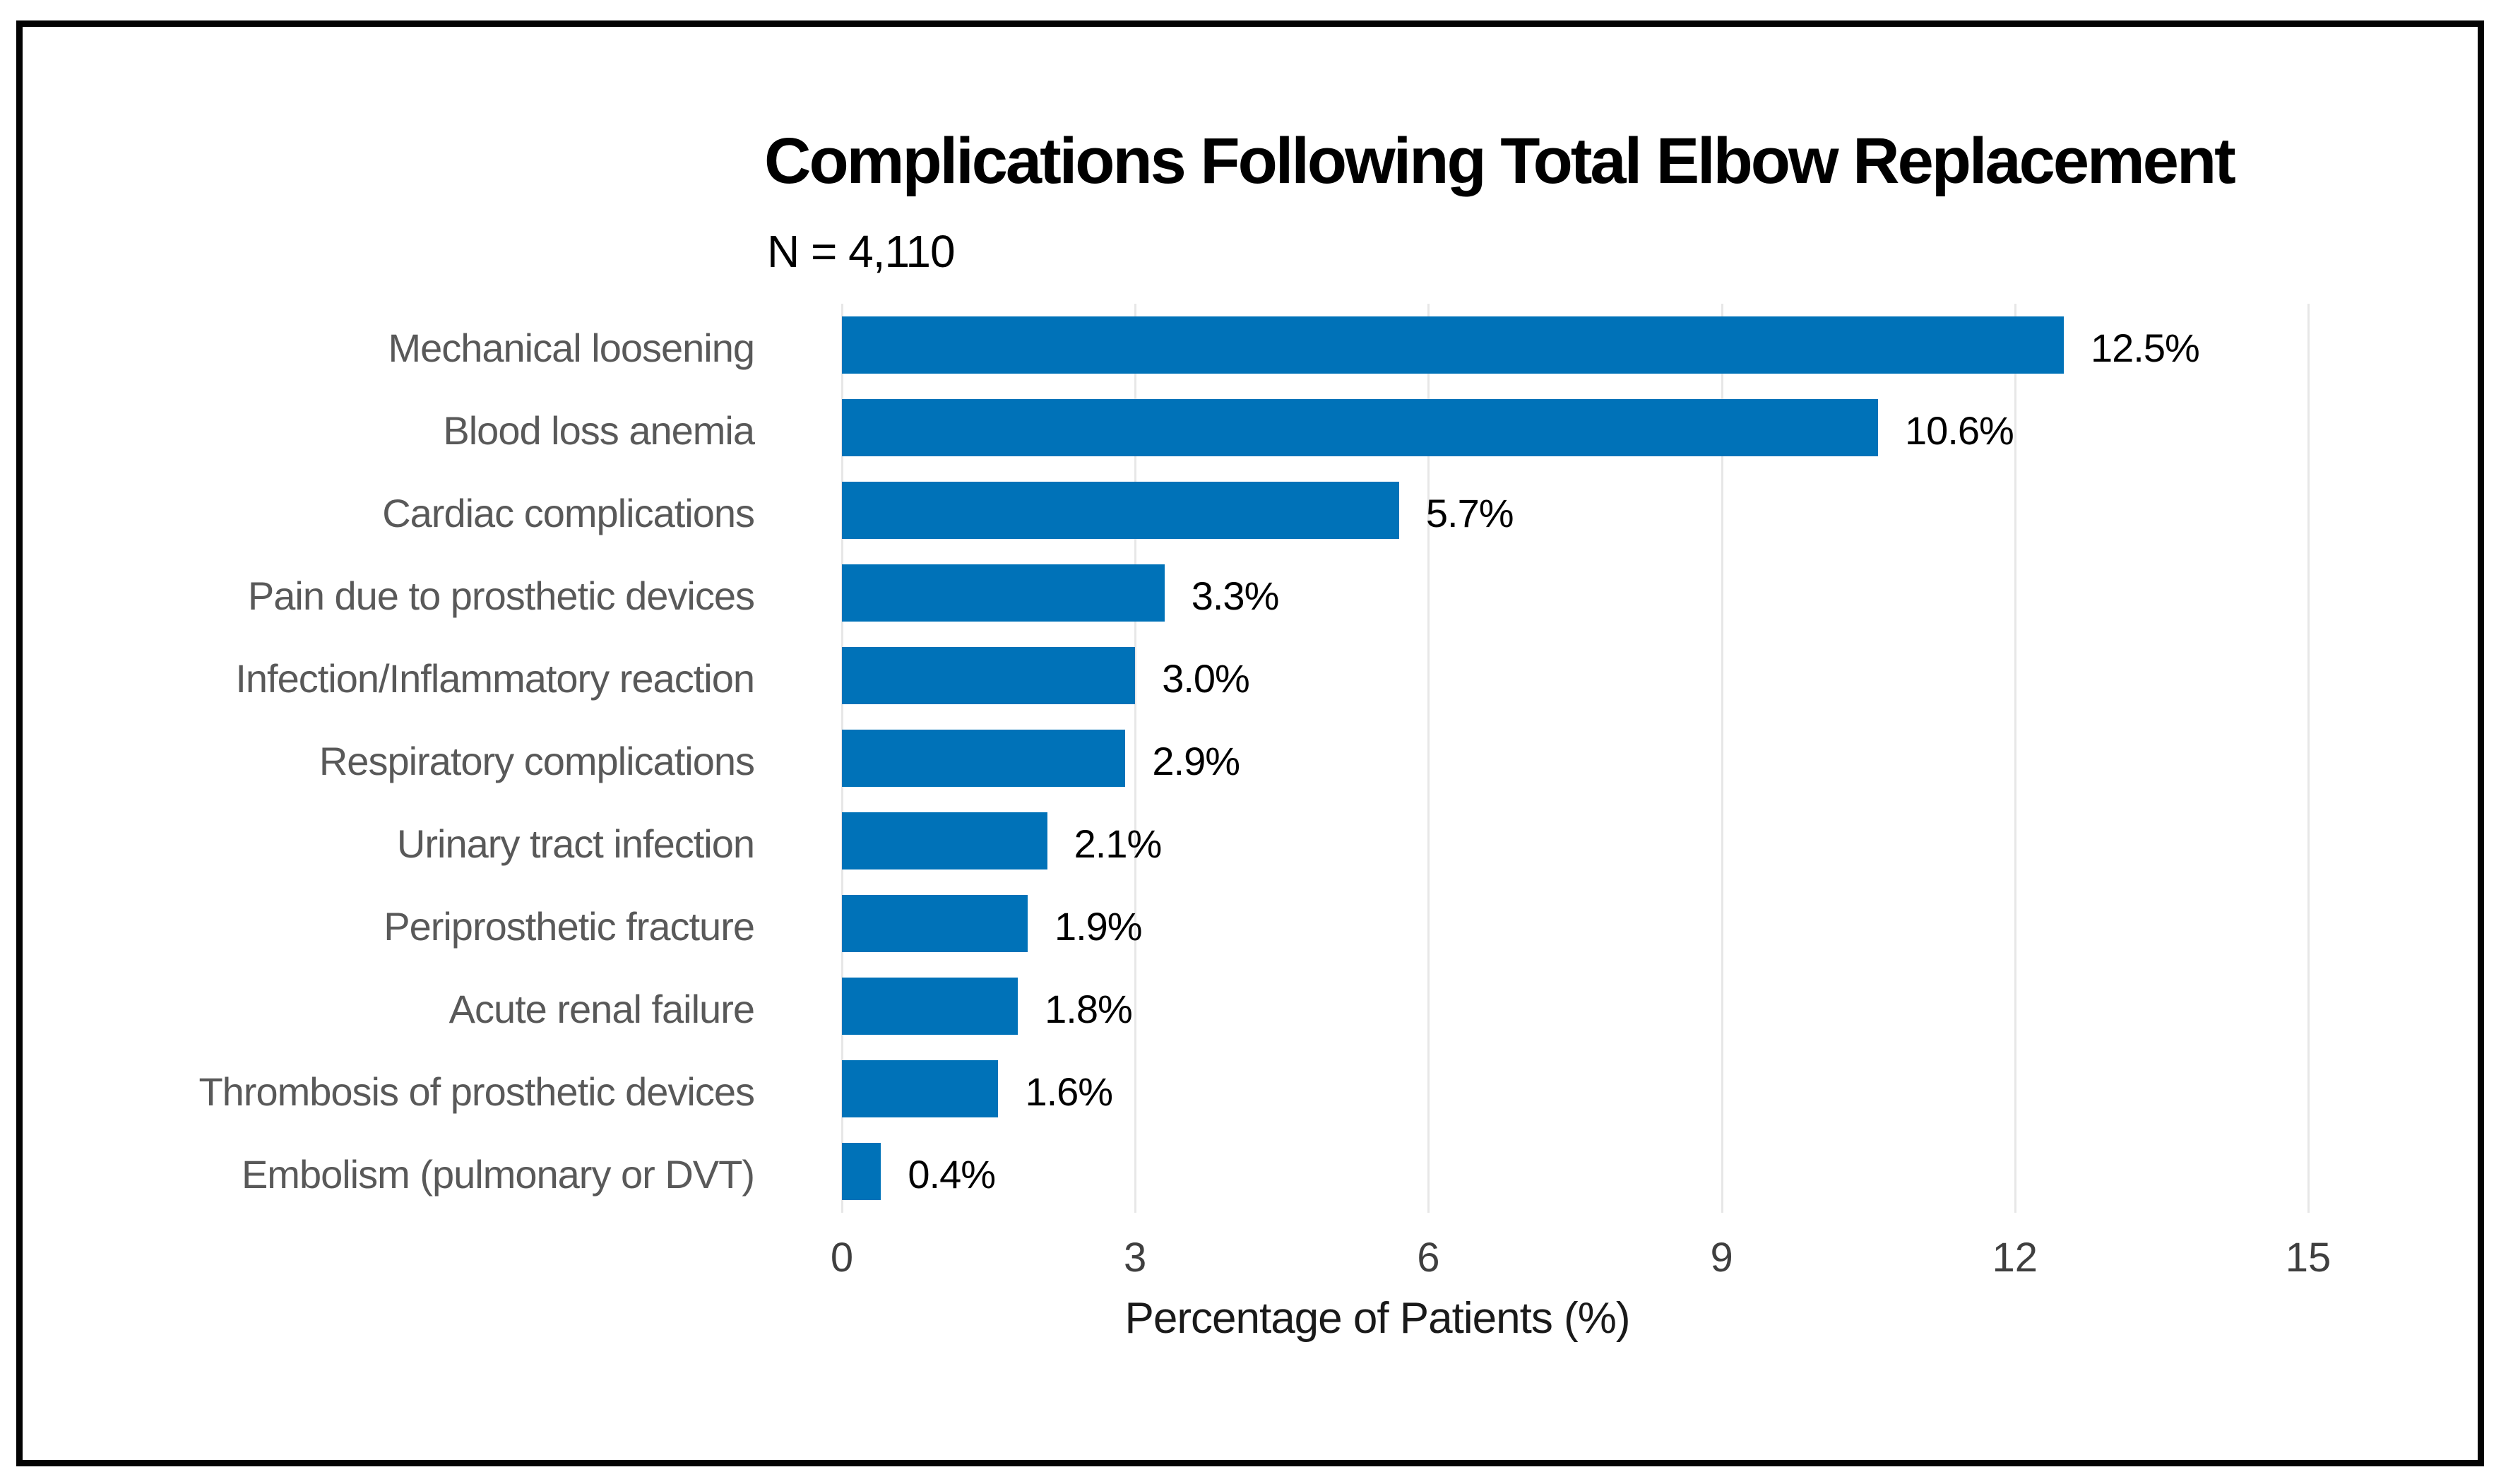 Image resolution: width=2501 pixels, height=1484 pixels. I want to click on chart-subtitle: N = 4,110, so click(861, 251).